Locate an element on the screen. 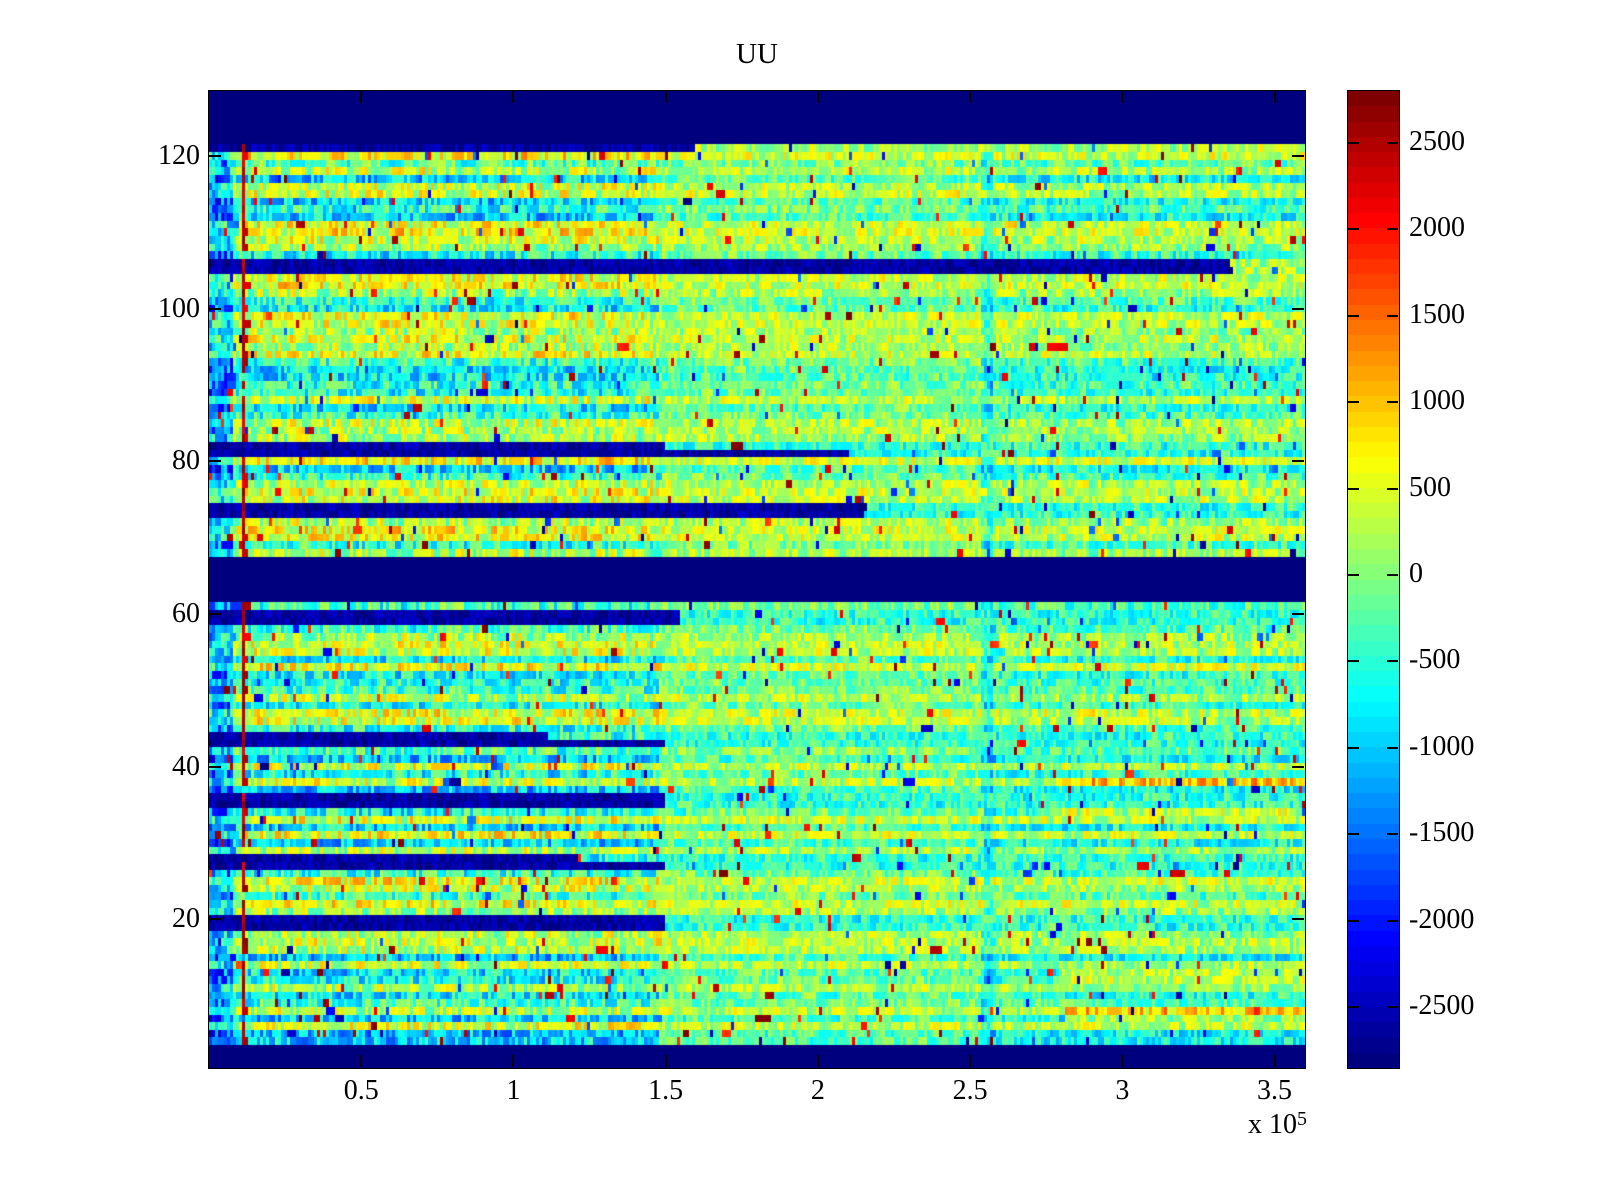 This screenshot has height=1200, width=1600. colorbar-canvas is located at coordinates (1373, 579).